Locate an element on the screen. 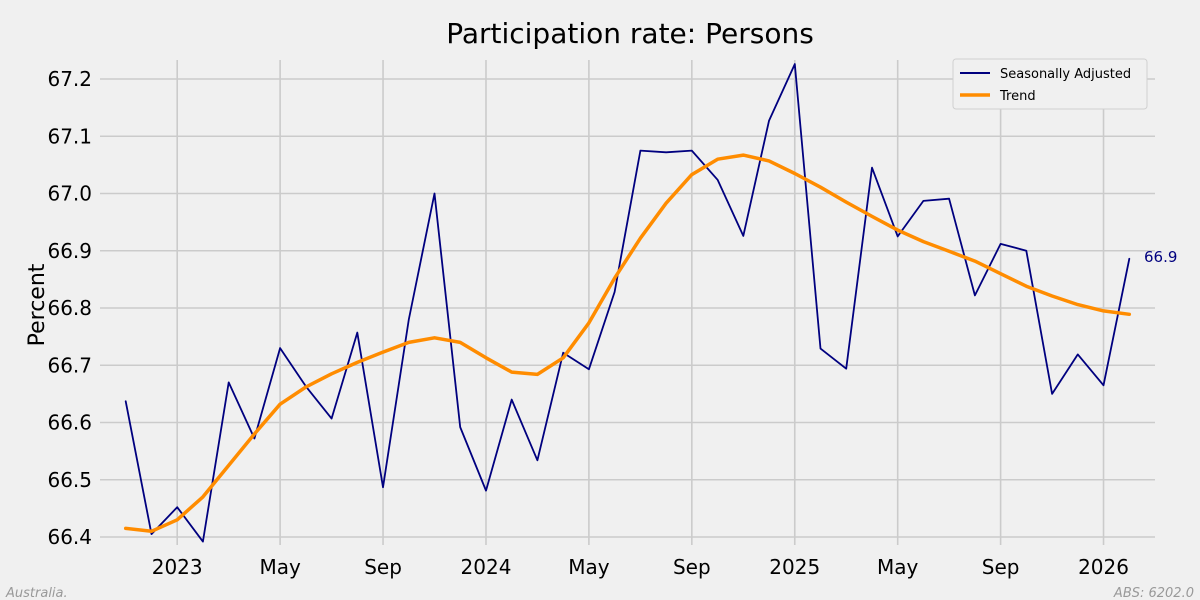 This screenshot has width=1200, height=600. y-tick-label: 67.2 is located at coordinates (69, 79).